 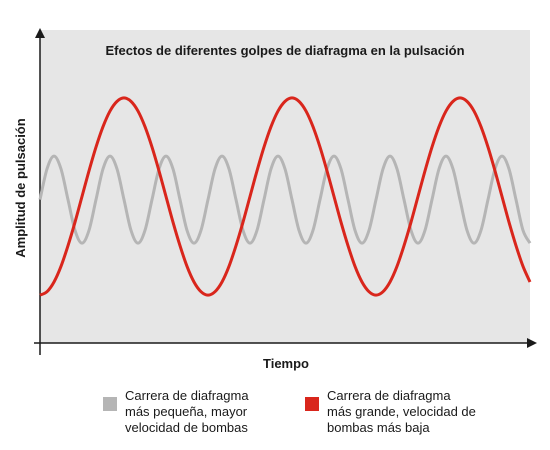 I want to click on x-axis-arrow, so click(x=532, y=343).